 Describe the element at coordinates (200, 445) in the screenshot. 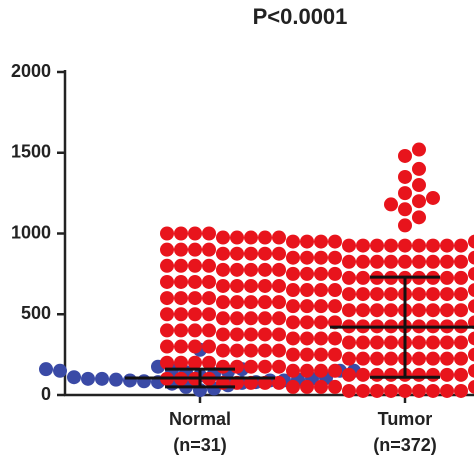

I see `x-tick-count: (n=31)` at that location.